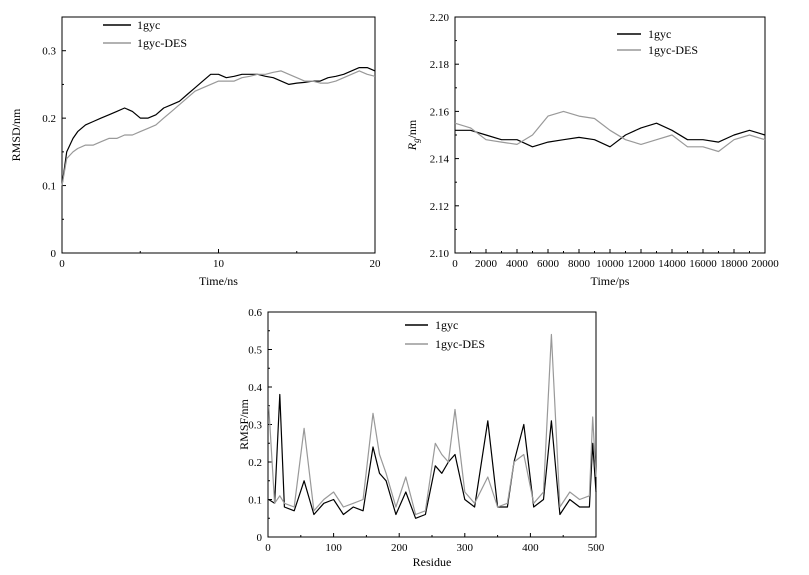 The height and width of the screenshot is (575, 809). Describe the element at coordinates (734, 264) in the screenshot. I see `x-tick-label: 18000` at that location.